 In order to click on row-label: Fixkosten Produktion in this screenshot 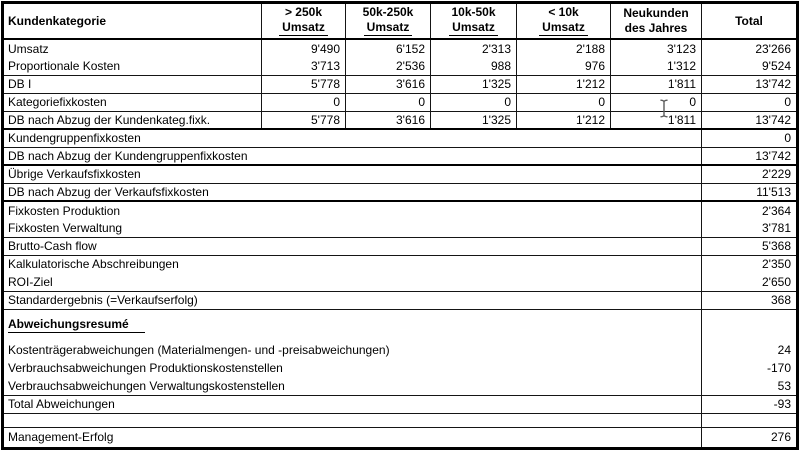, I will do `click(352, 210)`.